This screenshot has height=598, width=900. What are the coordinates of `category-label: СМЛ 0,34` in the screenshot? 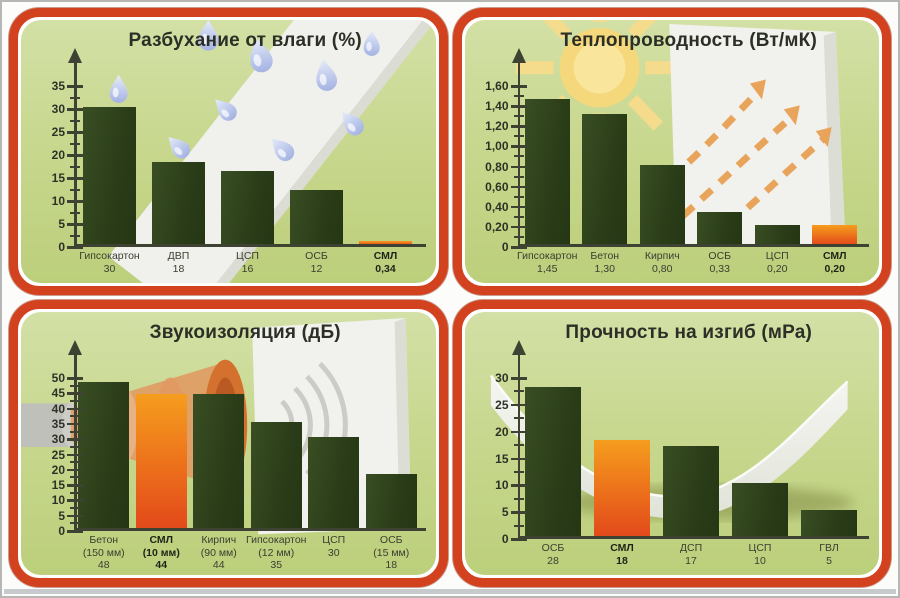 It's located at (385, 262).